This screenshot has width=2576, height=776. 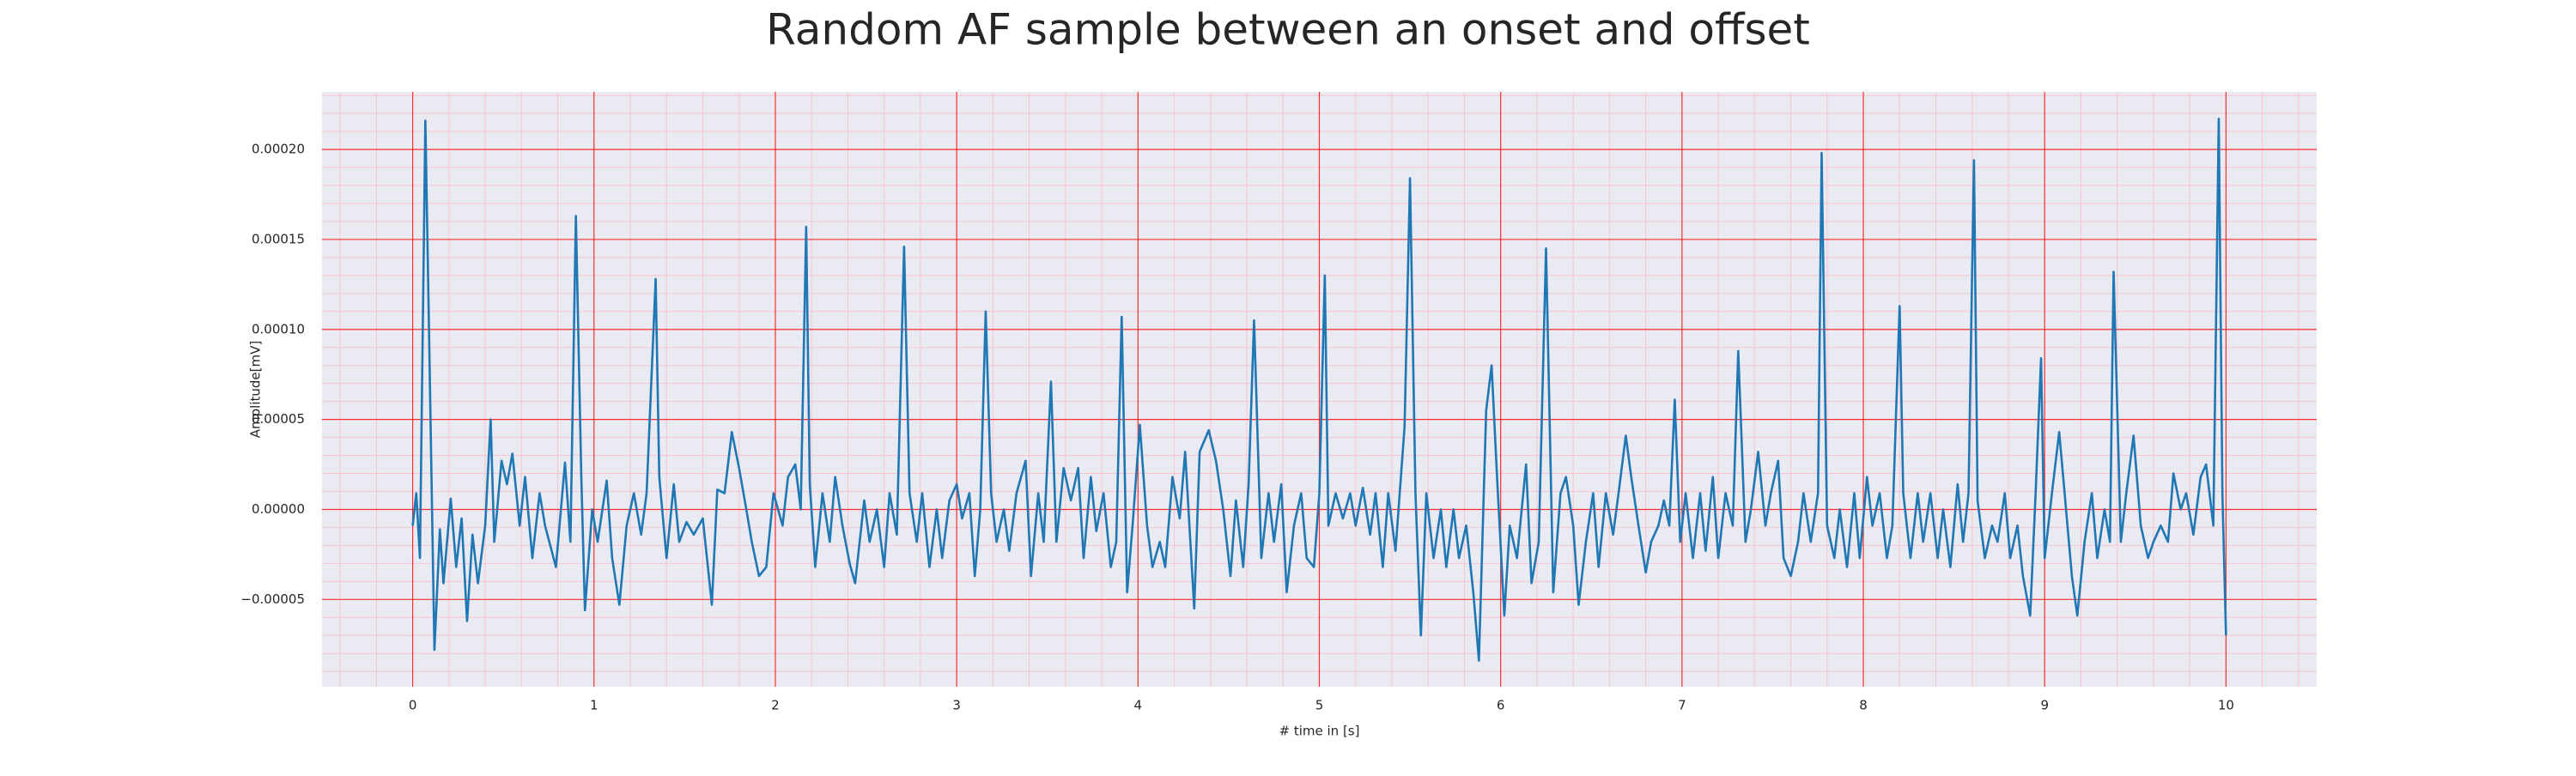 What do you see at coordinates (413, 705) in the screenshot?
I see `x-tick-label: 0` at bounding box center [413, 705].